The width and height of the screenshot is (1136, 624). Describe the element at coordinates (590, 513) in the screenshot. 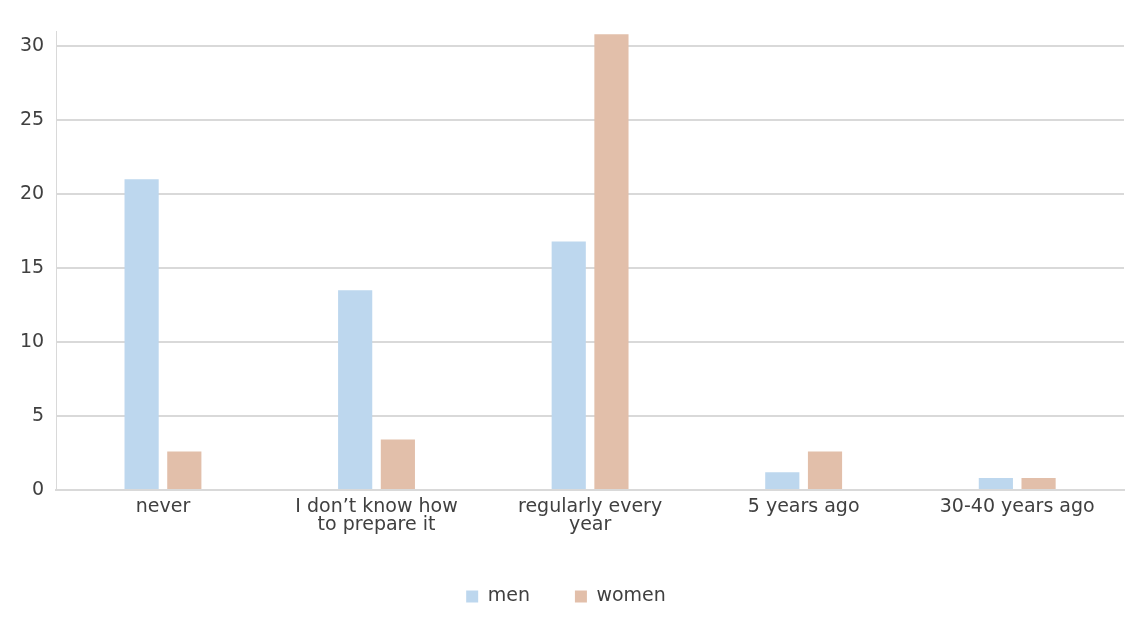

I see `x-tick-label: regularly every year` at that location.